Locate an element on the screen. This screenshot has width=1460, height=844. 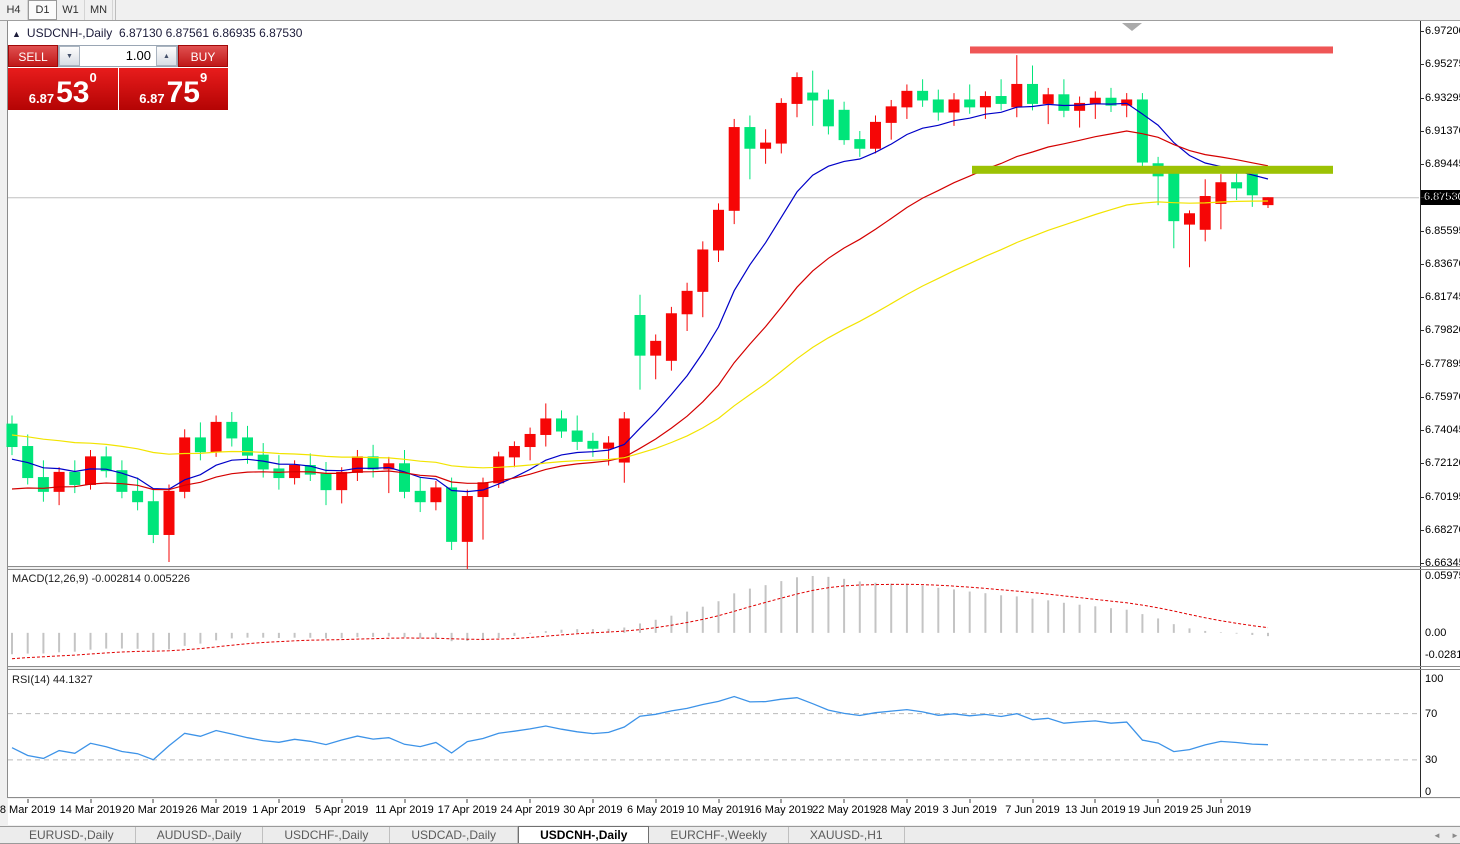
timeframe-button-d1: D1 is located at coordinates (42, 10).